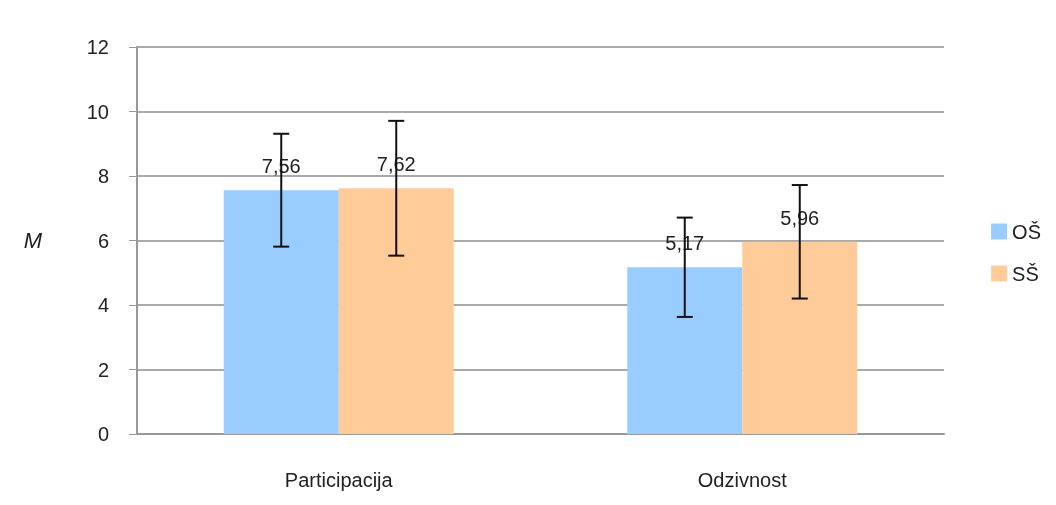 The image size is (1056, 505). I want to click on y-tick-label: 4, so click(103, 305).